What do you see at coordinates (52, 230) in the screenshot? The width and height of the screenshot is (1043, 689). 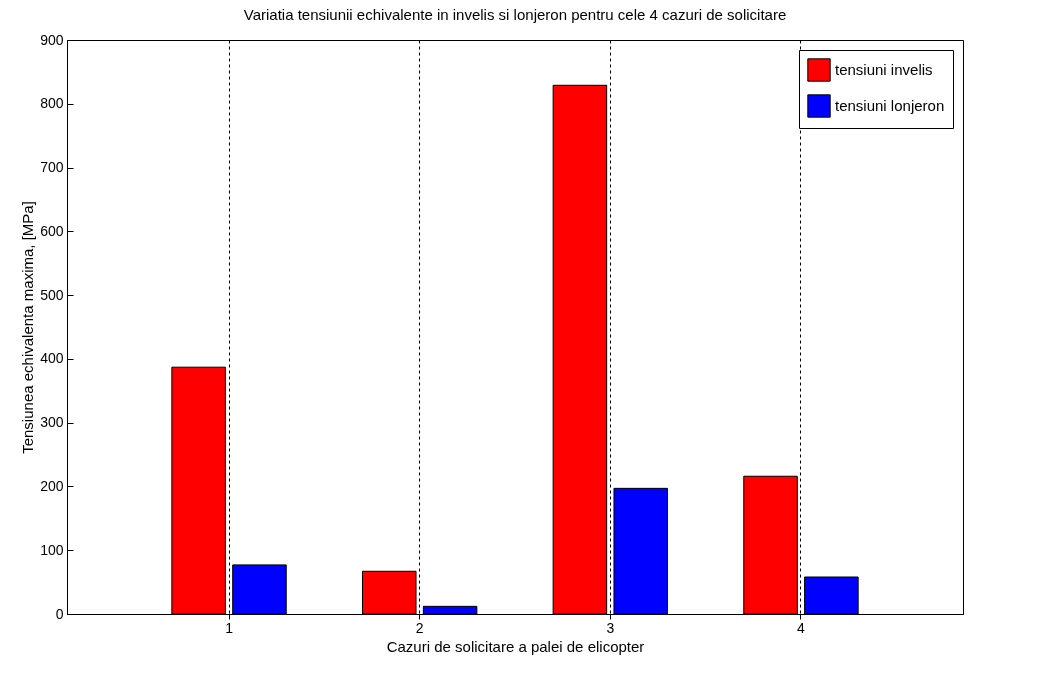 I see `y-tick-label: 600` at bounding box center [52, 230].